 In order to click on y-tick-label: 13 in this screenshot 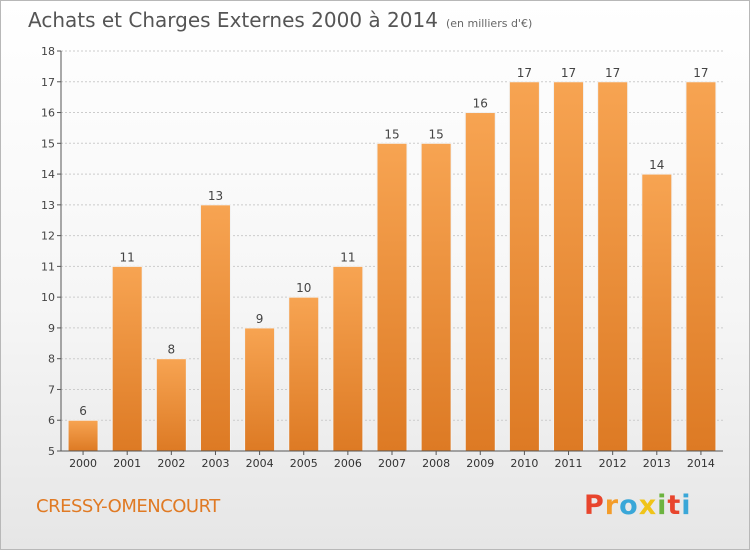, I will do `click(48, 205)`.